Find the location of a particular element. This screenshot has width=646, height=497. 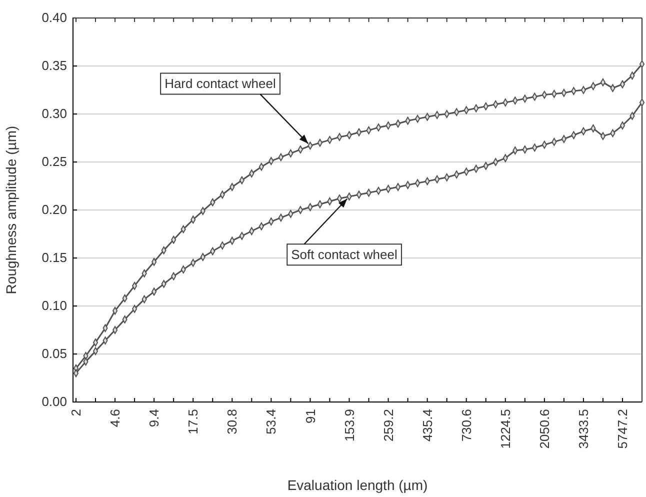

x-tick-label: 30.8 is located at coordinates (232, 421).